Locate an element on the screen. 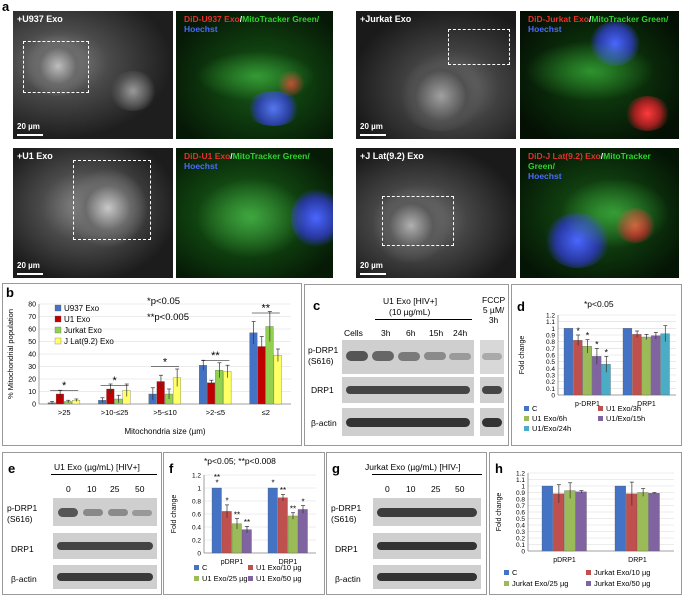  legend-label: Jurkat Exo/10 µg is located at coordinates (622, 572).